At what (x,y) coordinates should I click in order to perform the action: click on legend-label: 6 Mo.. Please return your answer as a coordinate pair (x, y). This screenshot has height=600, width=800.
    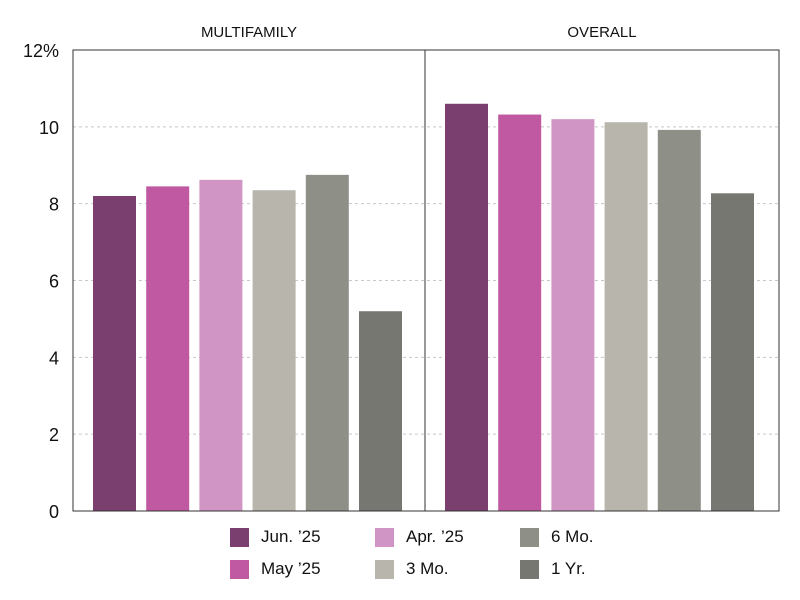
    Looking at the image, I should click on (572, 536).